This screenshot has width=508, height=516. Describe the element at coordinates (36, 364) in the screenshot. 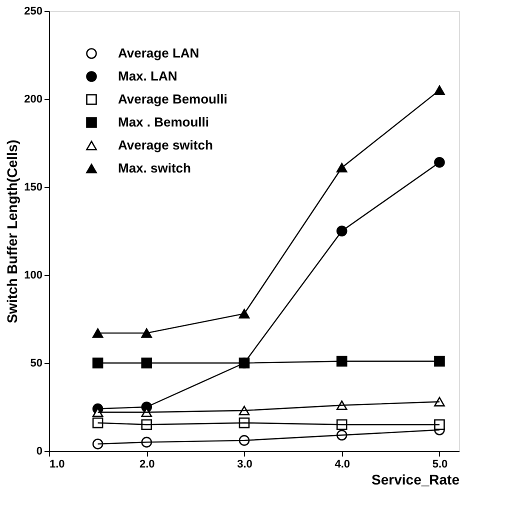

I see `y-tick-label: 50` at that location.